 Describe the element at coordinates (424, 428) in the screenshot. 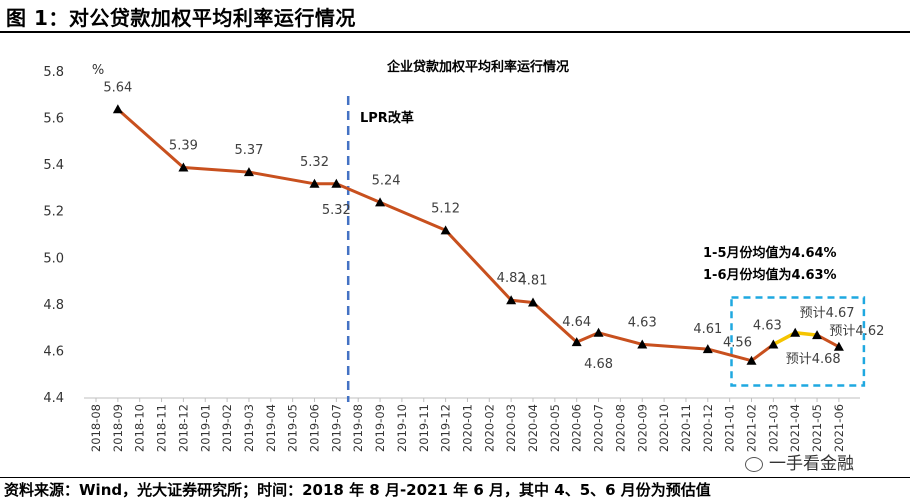

I see `x-tick-label: 2019-11` at that location.